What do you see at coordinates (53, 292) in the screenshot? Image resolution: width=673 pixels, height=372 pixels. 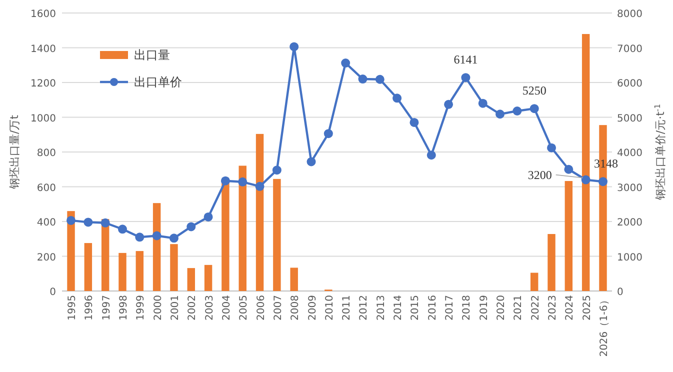 I see `y-tick-label: 0` at bounding box center [53, 292].